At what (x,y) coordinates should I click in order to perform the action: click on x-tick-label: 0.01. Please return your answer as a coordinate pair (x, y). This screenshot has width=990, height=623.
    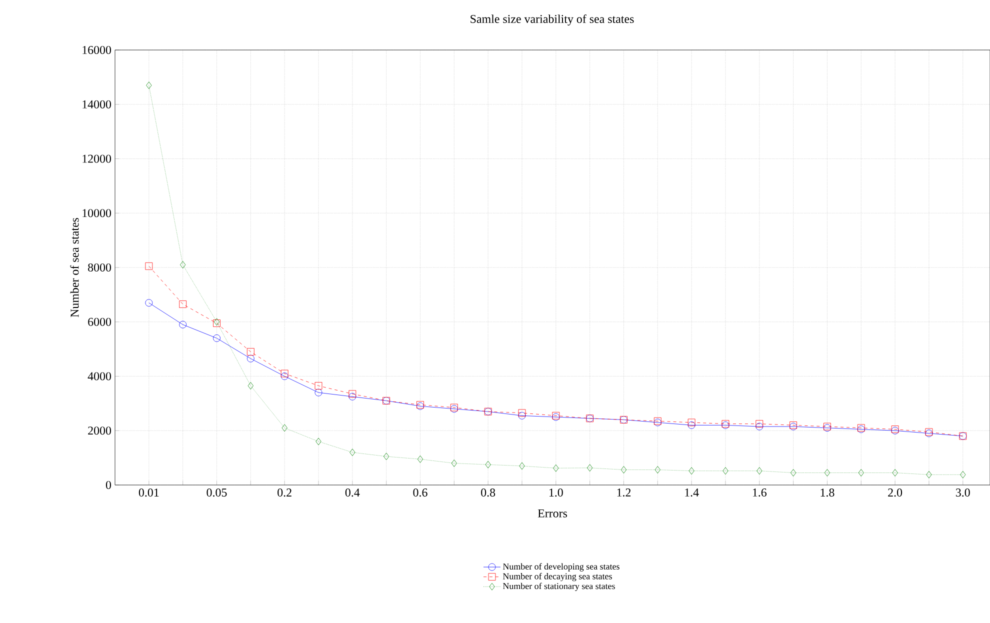
    Looking at the image, I should click on (148, 492).